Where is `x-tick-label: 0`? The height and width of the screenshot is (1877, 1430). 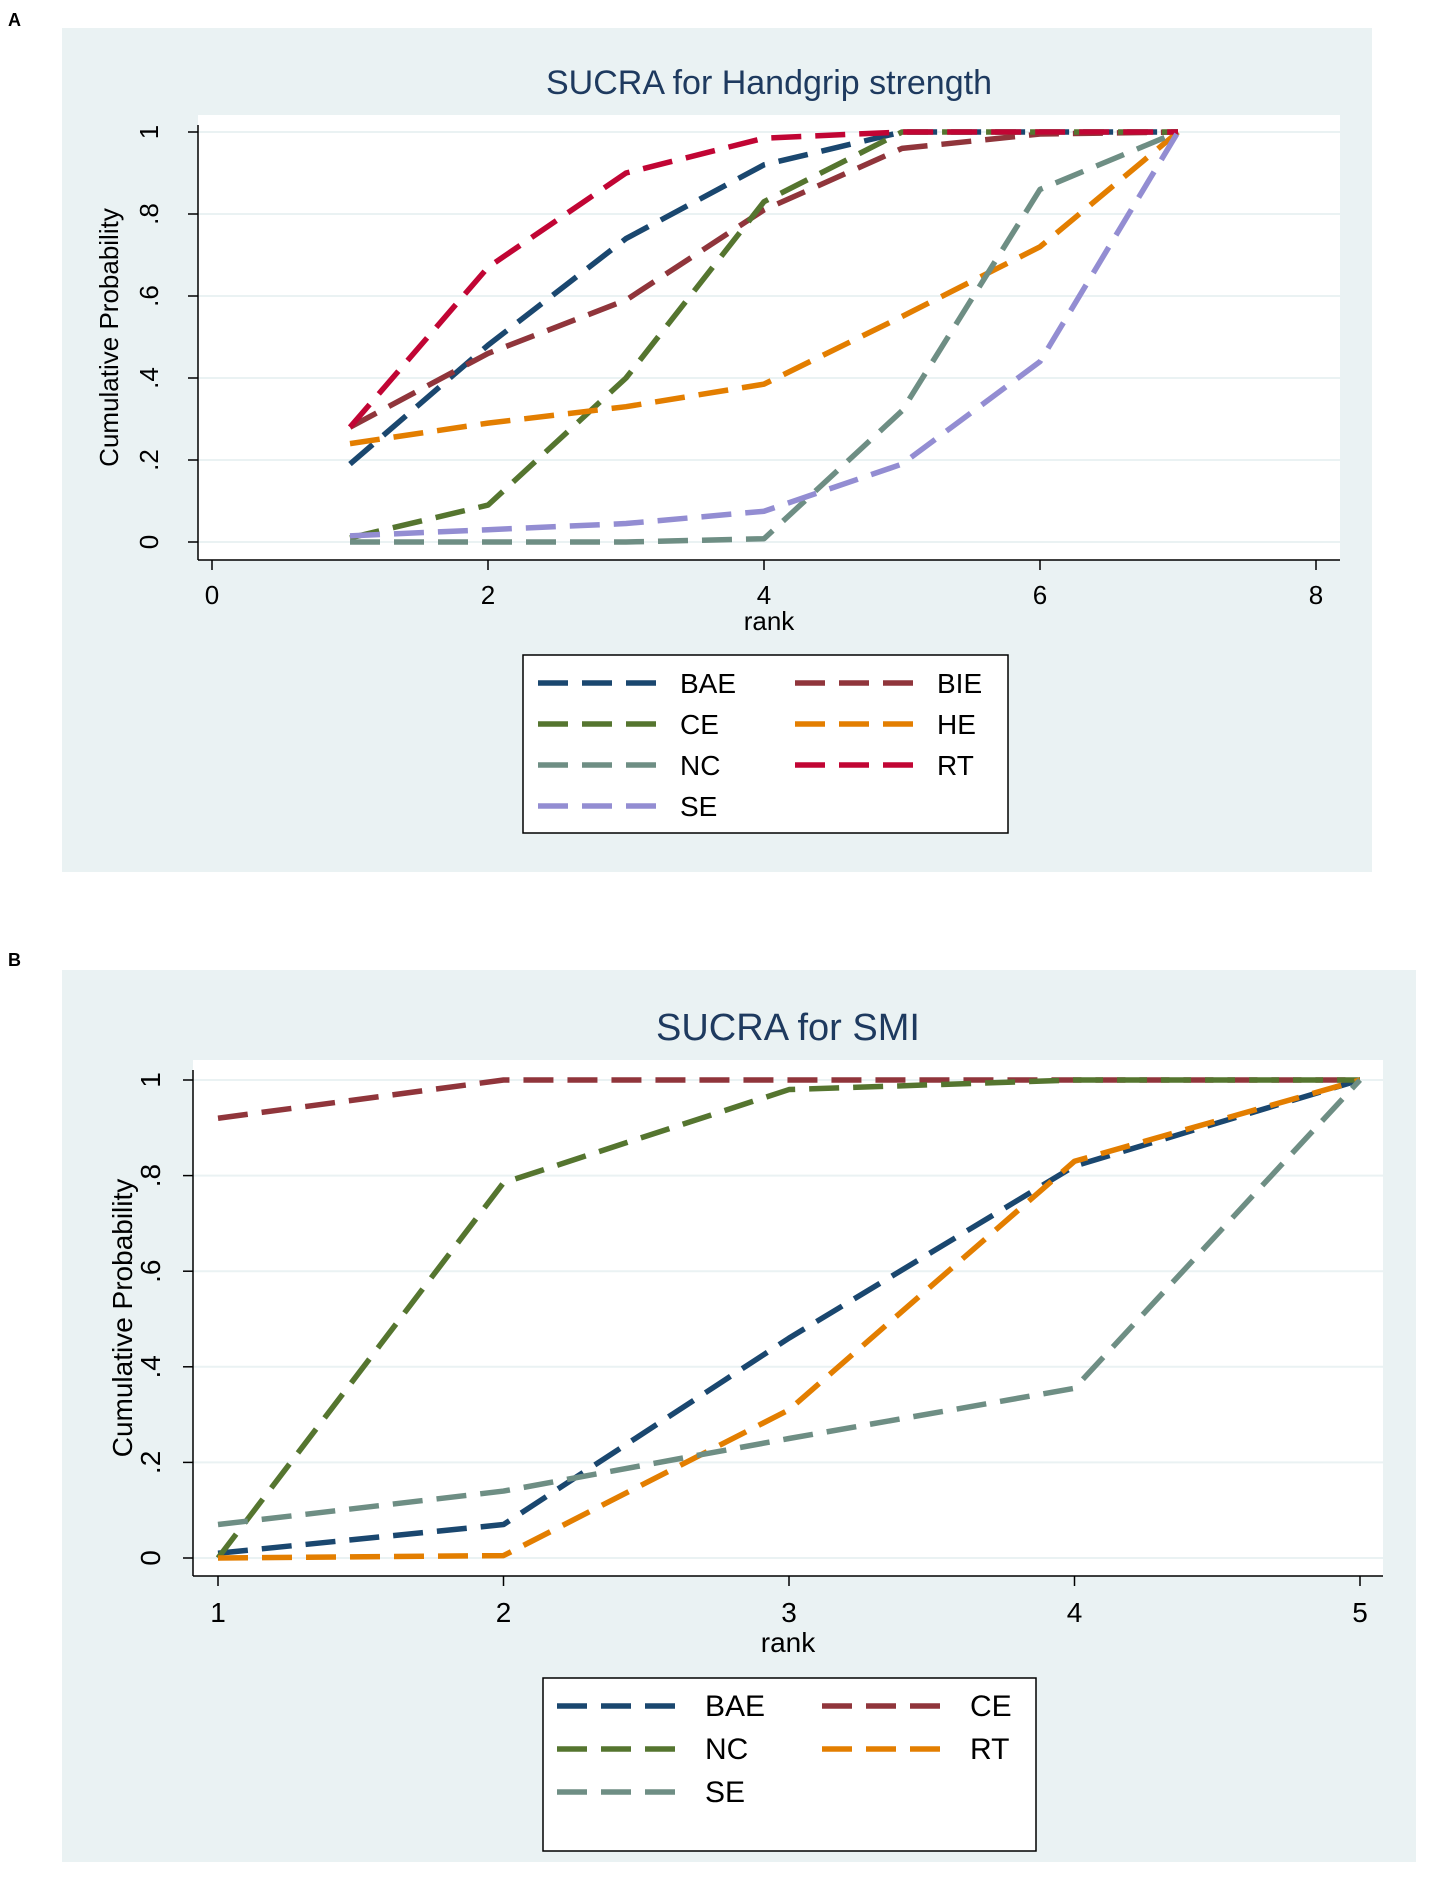 x-tick-label: 0 is located at coordinates (212, 595).